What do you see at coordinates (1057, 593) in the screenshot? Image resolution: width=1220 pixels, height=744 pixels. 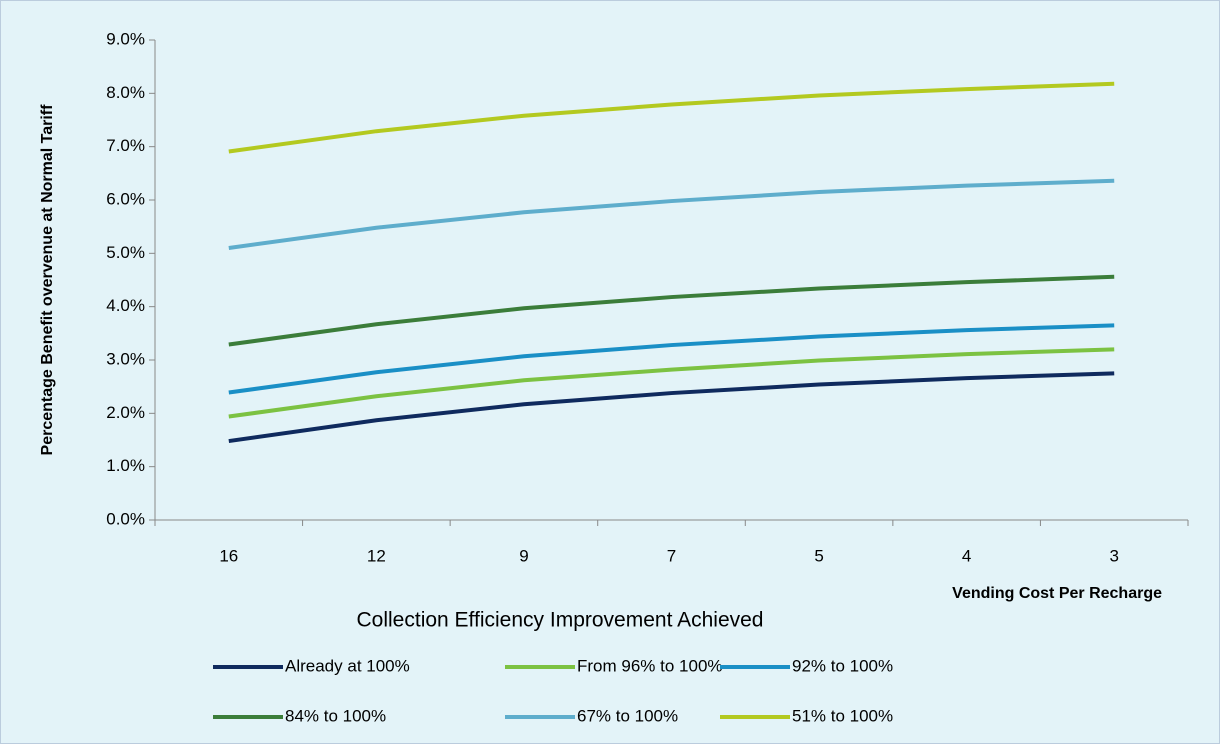 I see `x-axis-label: Vending Cost Per Recharge` at bounding box center [1057, 593].